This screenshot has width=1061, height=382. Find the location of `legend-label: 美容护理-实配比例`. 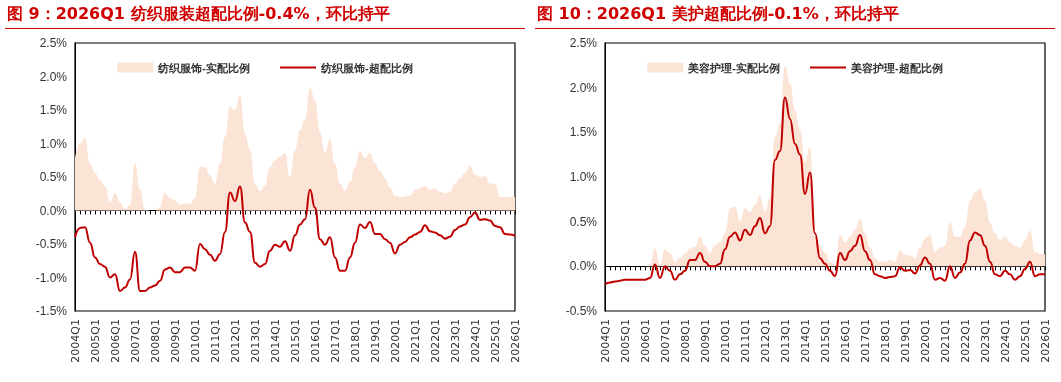

legend-label: 美容护理-实配比例 is located at coordinates (734, 67).